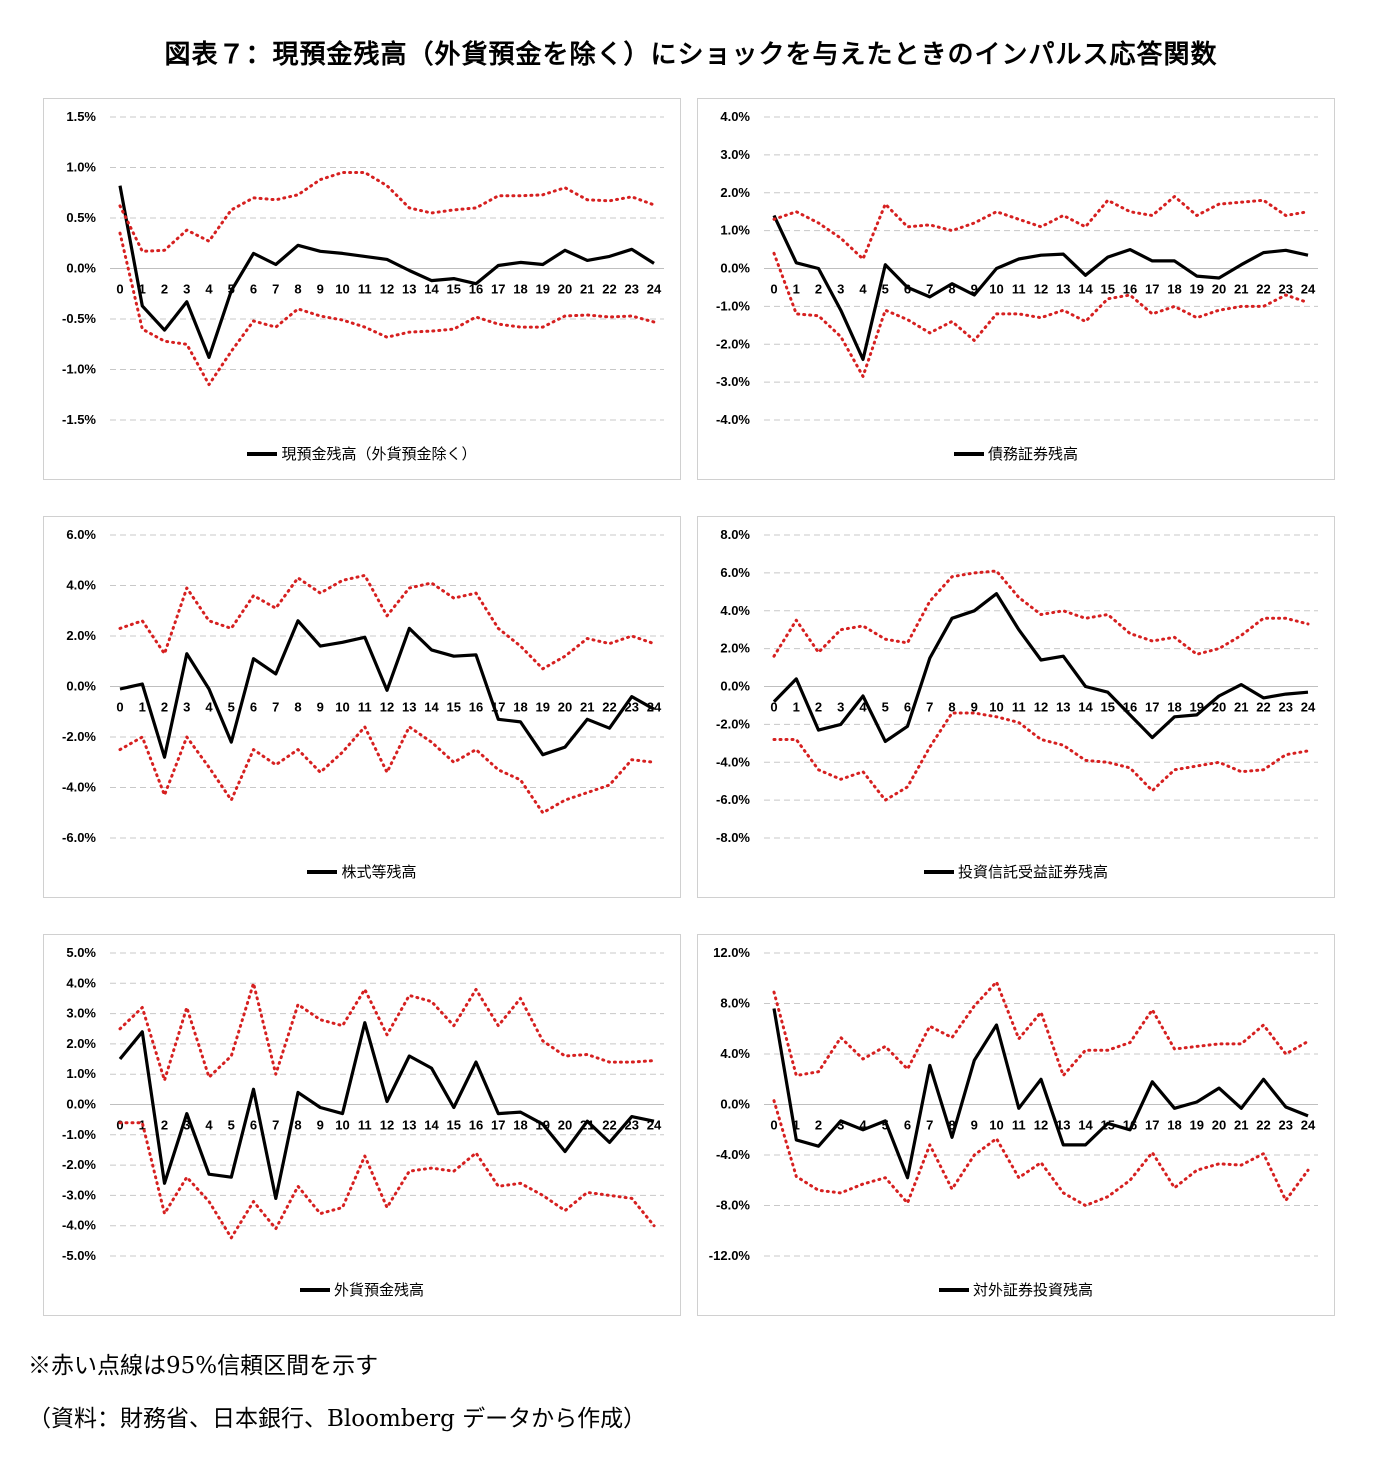  I want to click on legend-label: 債務証券残高, so click(1032, 454).